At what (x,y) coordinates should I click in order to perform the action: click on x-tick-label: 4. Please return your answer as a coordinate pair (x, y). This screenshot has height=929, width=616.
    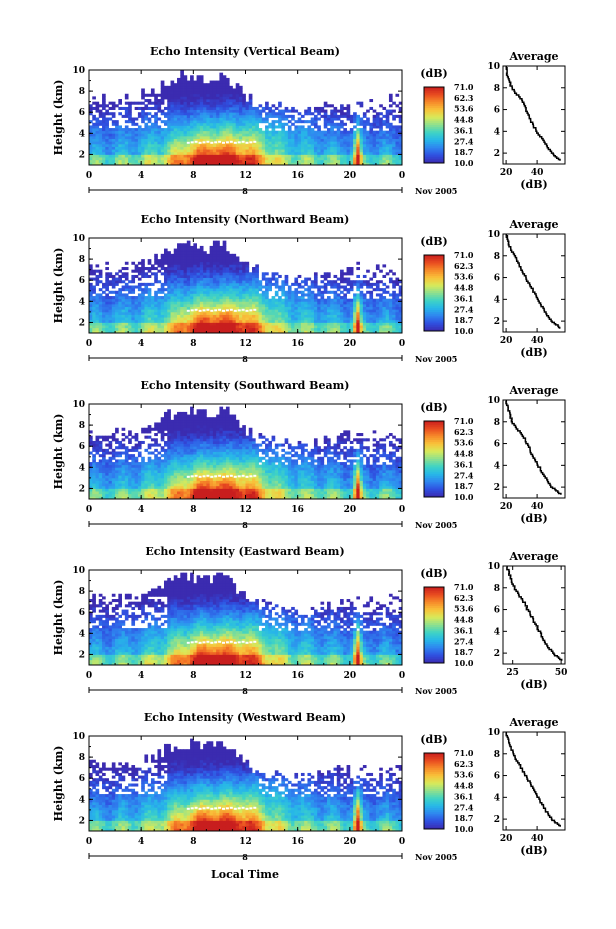
    Looking at the image, I should click on (141, 344).